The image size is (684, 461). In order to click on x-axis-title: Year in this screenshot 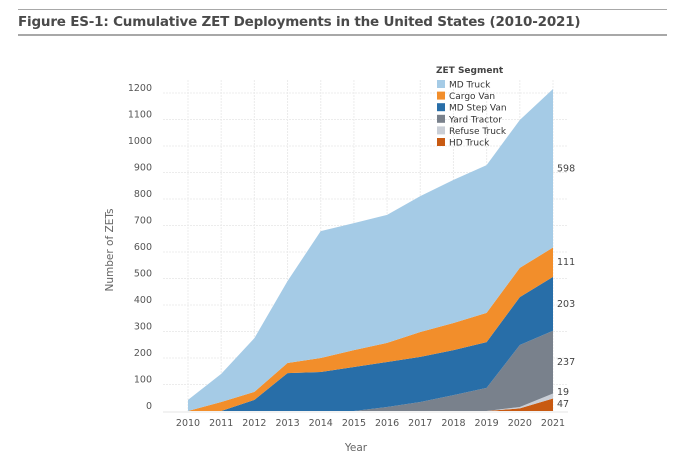, I will do `click(356, 448)`.